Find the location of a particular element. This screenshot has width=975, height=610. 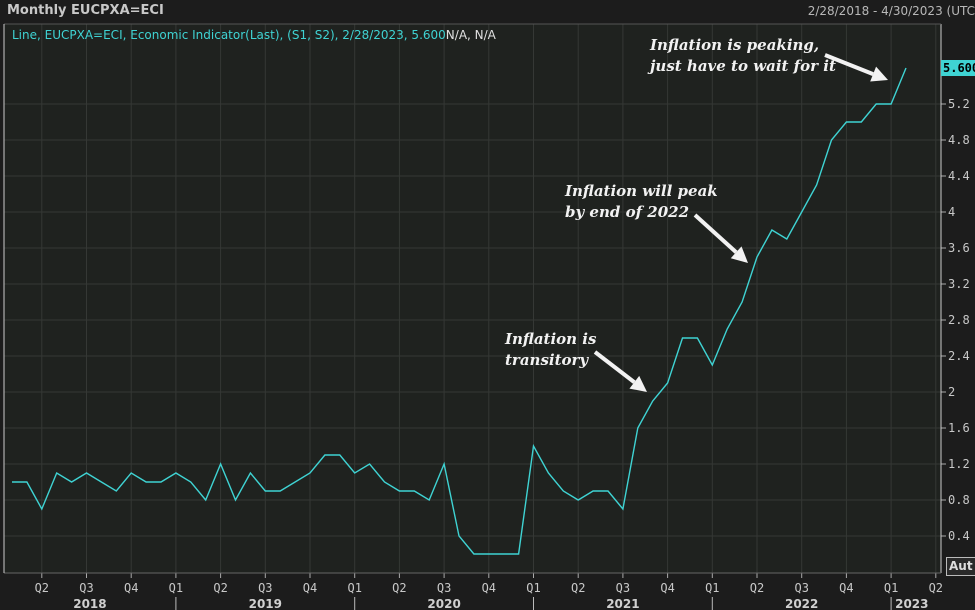

annotation-text: Inflation will peak is located at coordinates (641, 191).